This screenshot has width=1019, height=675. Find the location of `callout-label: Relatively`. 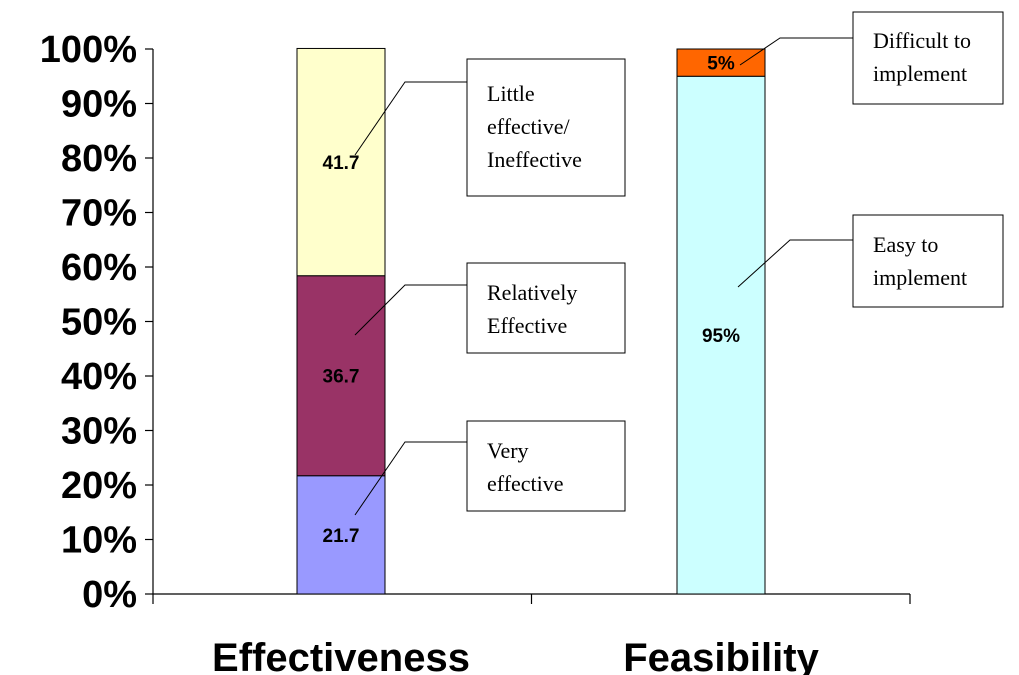

callout-label: Relatively is located at coordinates (532, 292).